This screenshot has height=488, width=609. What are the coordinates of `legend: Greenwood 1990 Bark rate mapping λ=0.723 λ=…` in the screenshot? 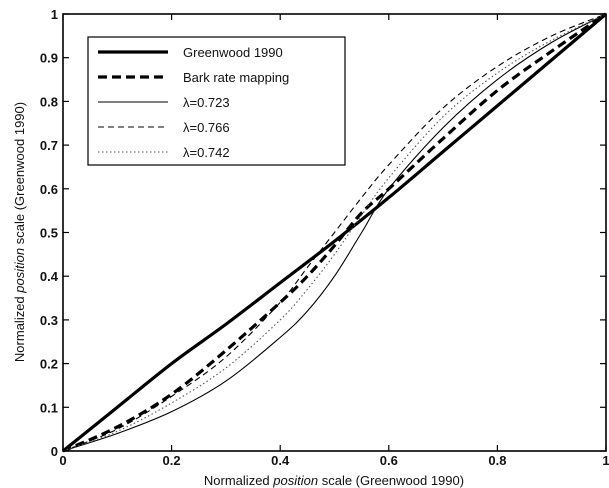 It's located at (216, 101).